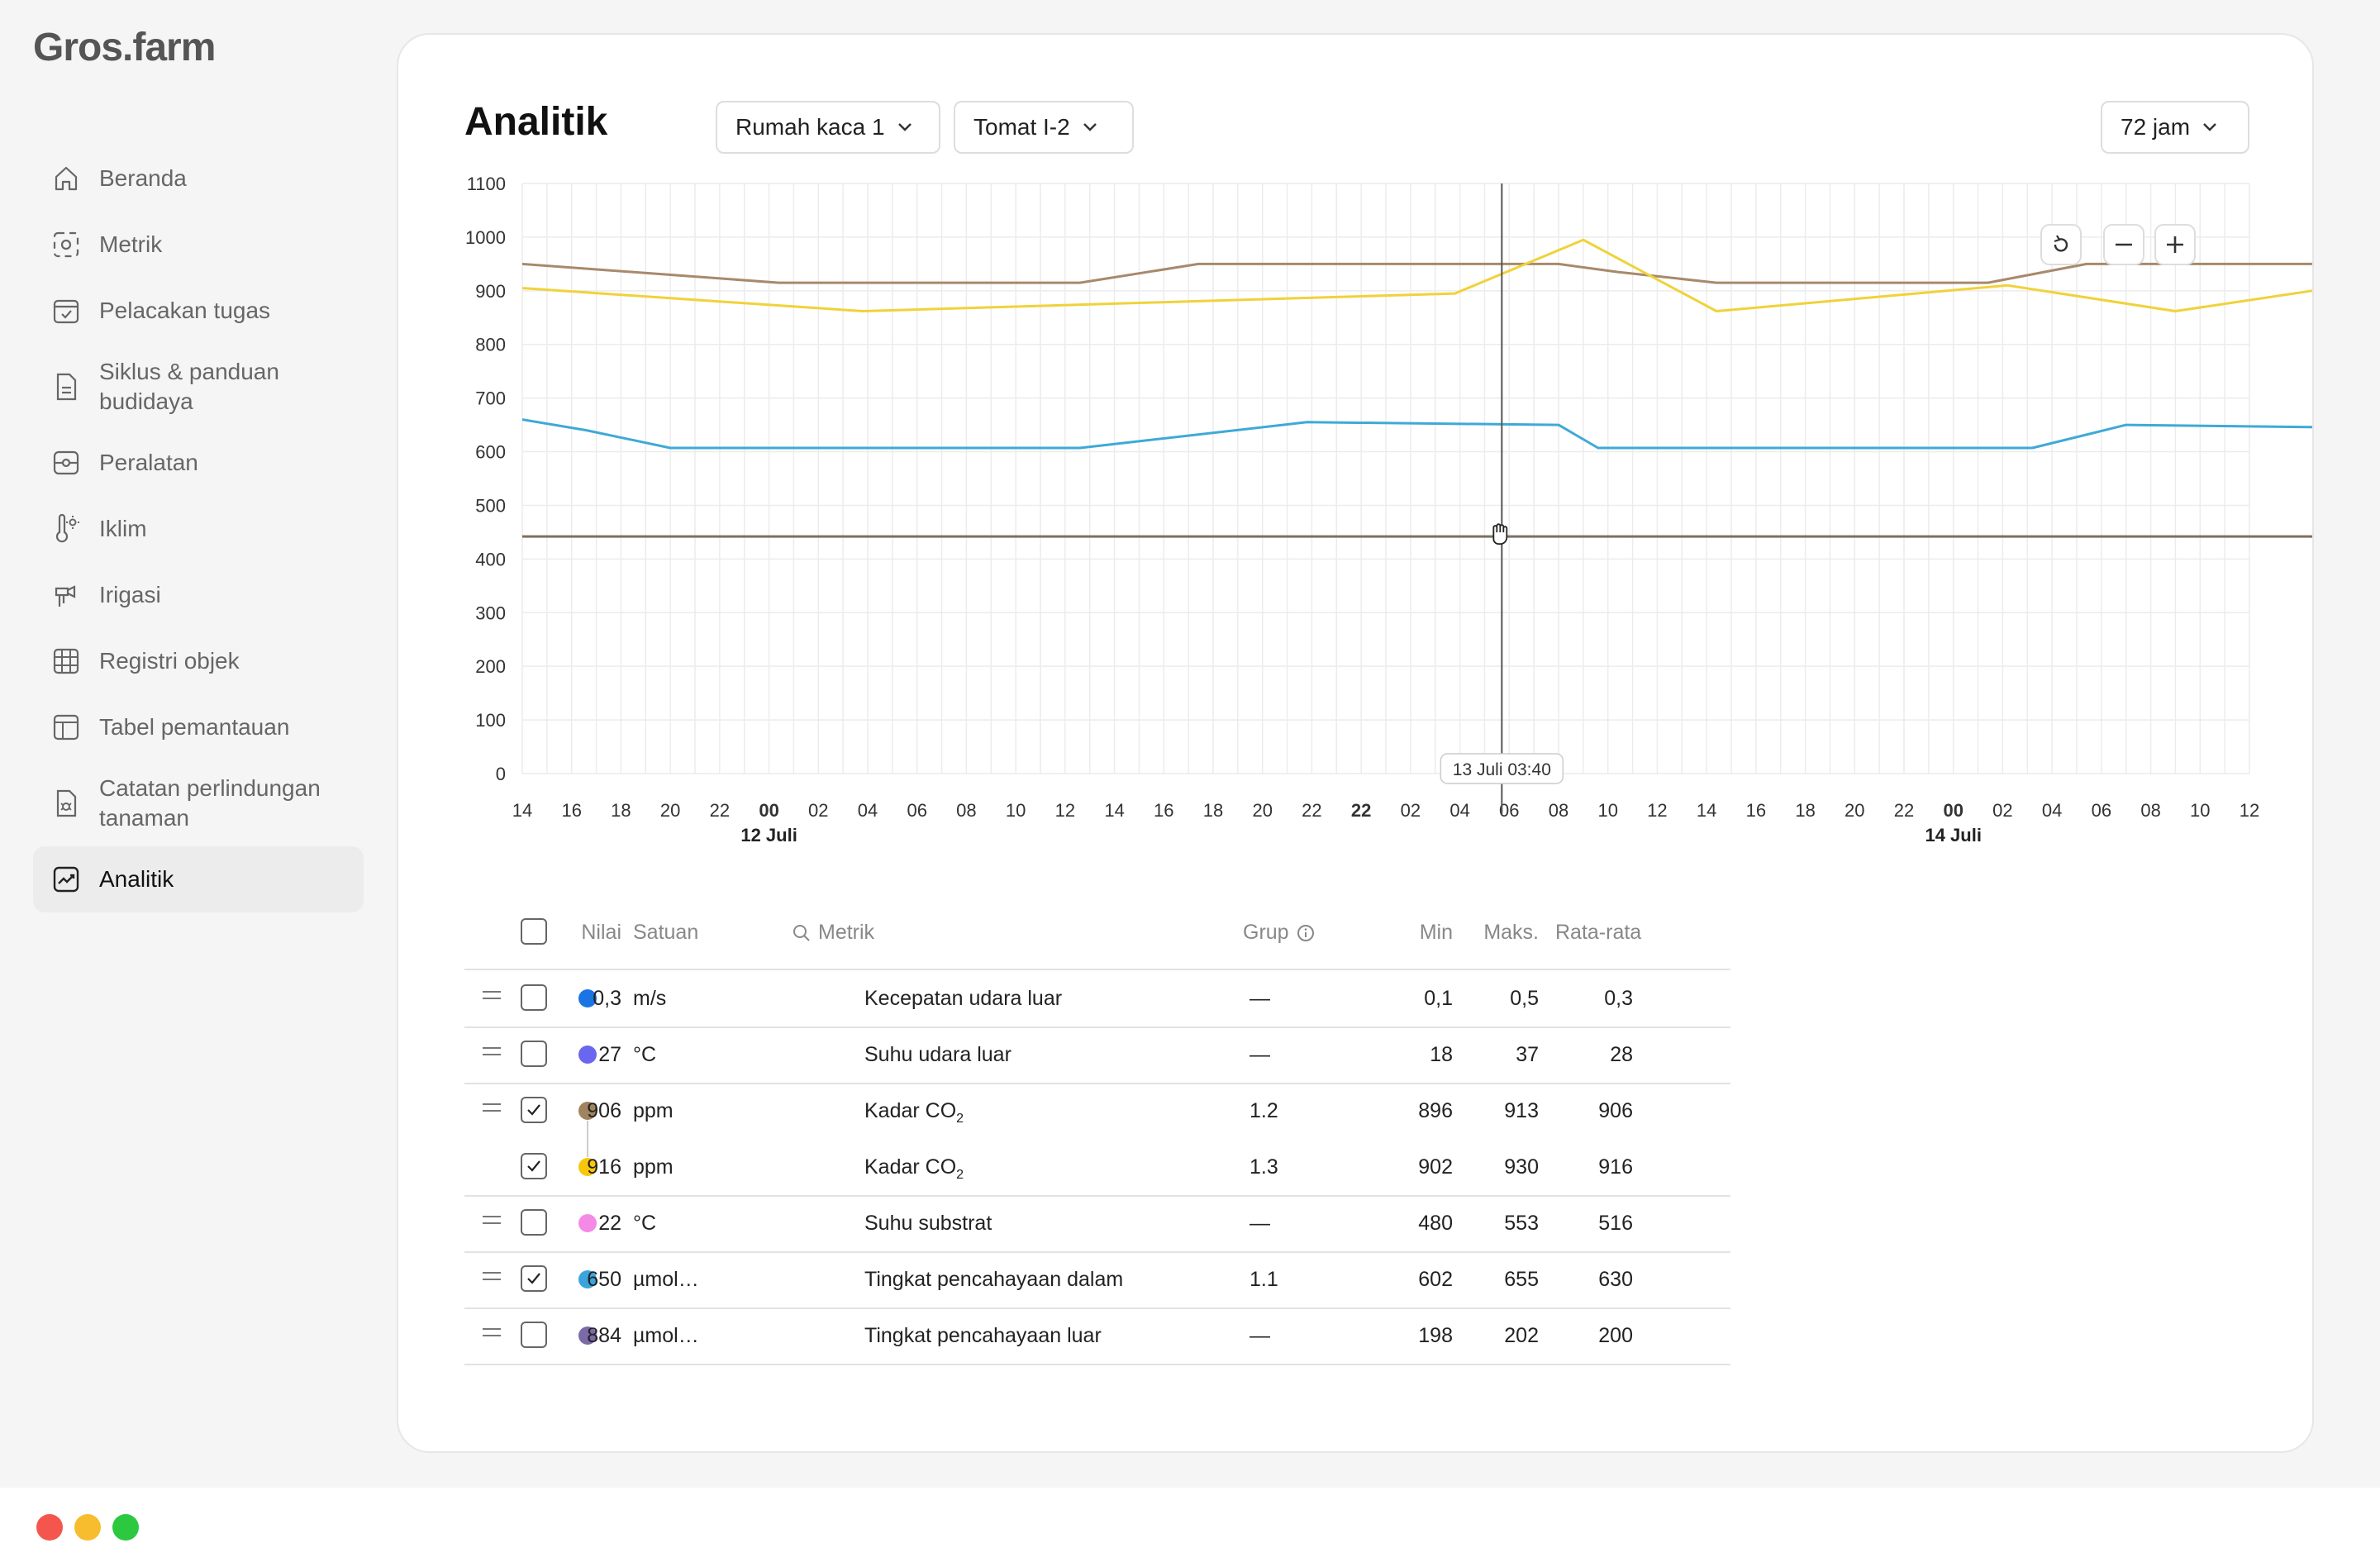 The image size is (2380, 1567). What do you see at coordinates (1306, 933) in the screenshot?
I see `info-icon` at bounding box center [1306, 933].